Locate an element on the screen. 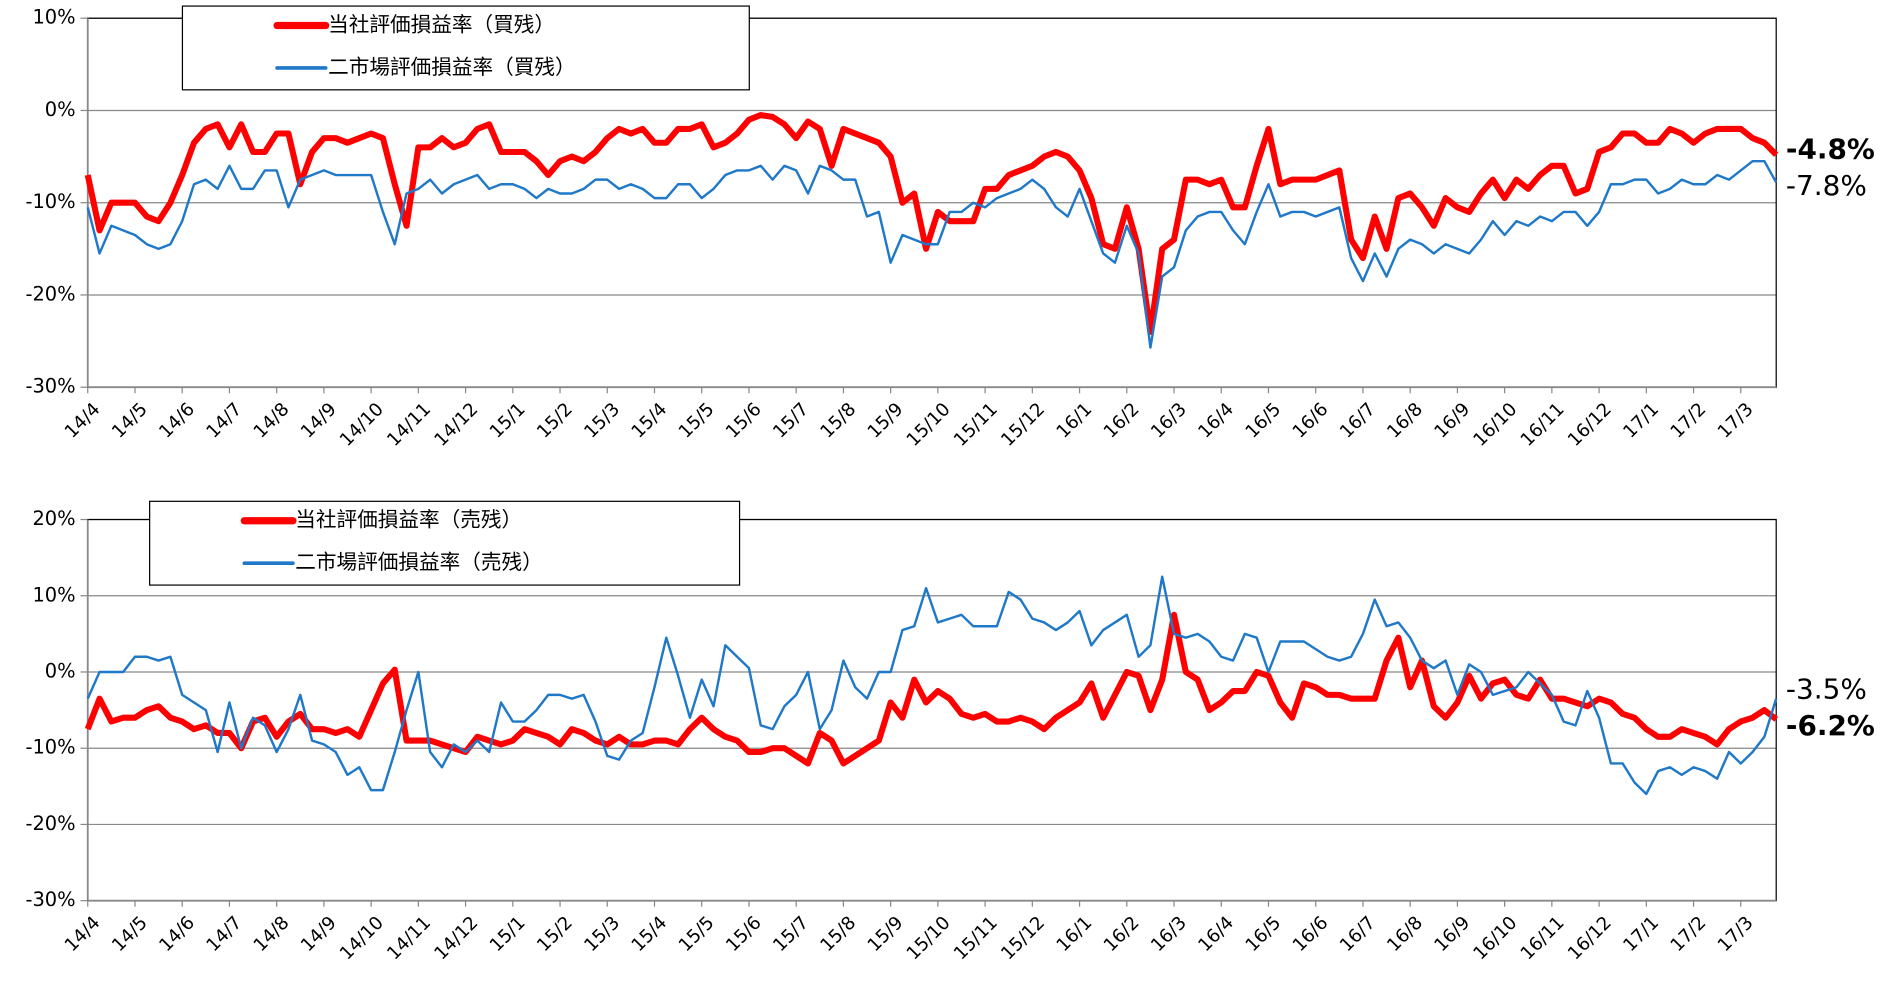 The height and width of the screenshot is (982, 1904). series-line is located at coordinates (931, 689).